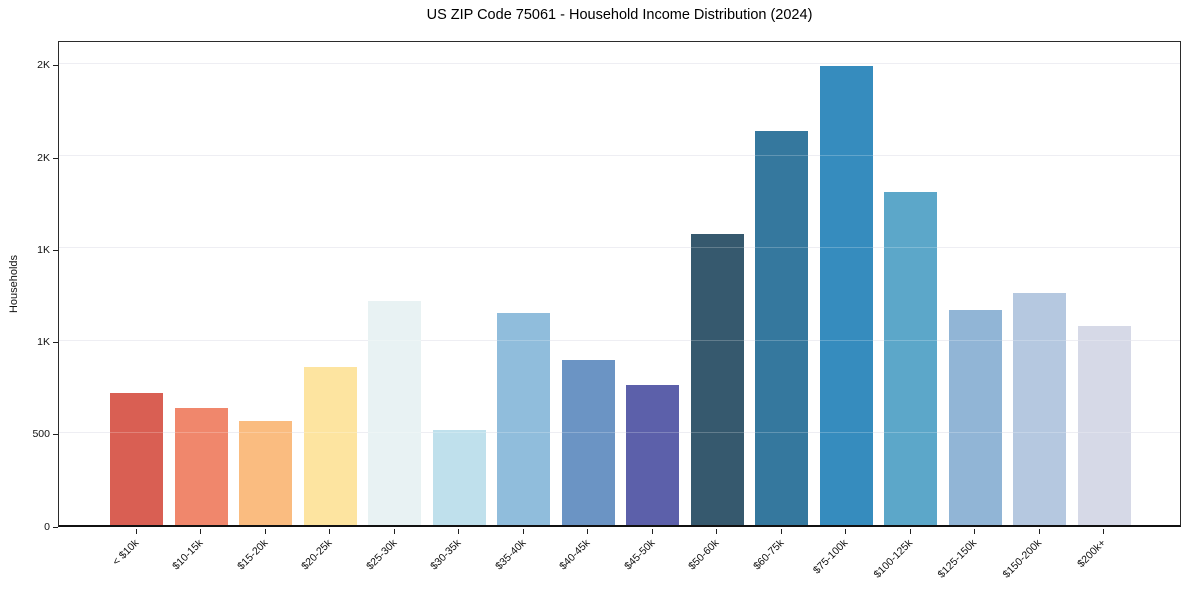  I want to click on x-tick-label-text: $75-100k, so click(831, 557).